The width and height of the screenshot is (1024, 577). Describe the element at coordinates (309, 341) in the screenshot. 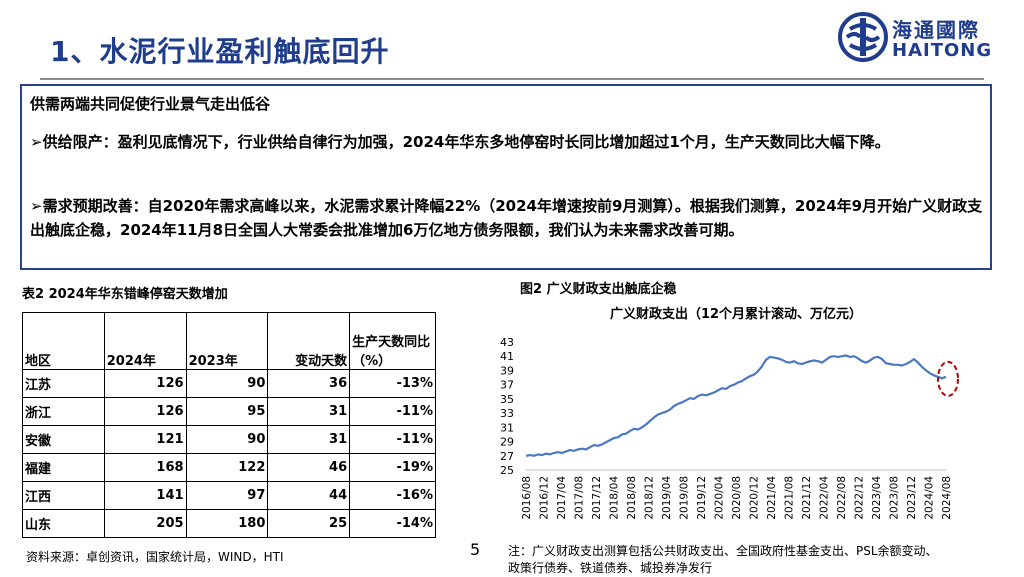

I see `table-header-cell: 变动天数` at that location.